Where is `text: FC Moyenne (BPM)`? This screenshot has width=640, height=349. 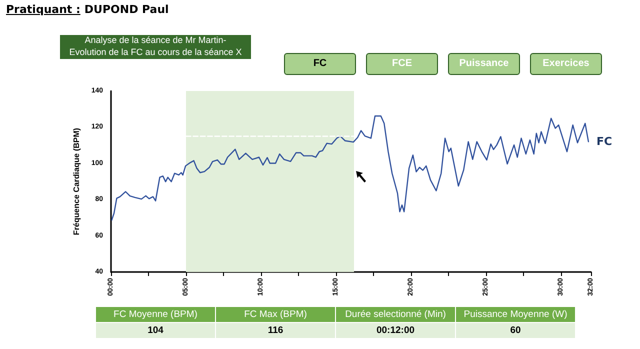 text: FC Moyenne (BPM) is located at coordinates (156, 314).